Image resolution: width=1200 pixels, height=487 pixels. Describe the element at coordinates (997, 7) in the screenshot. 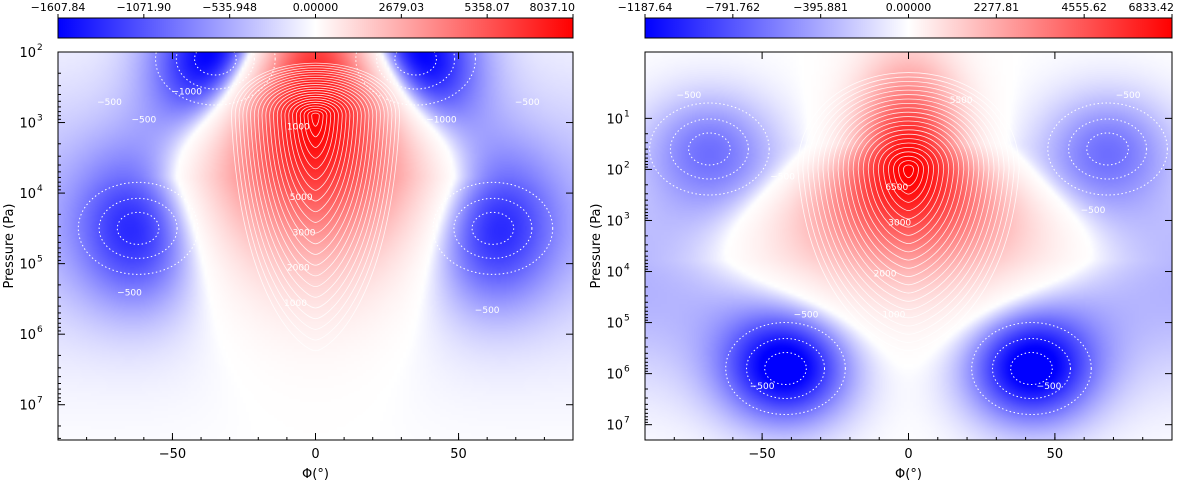

I see `colorbar-tick-label: 2277.81` at that location.